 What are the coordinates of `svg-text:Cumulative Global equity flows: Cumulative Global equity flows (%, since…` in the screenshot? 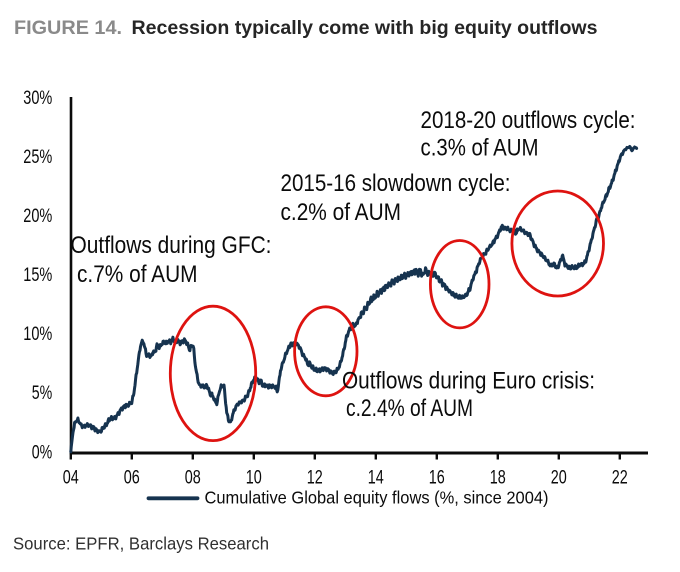 It's located at (377, 498).